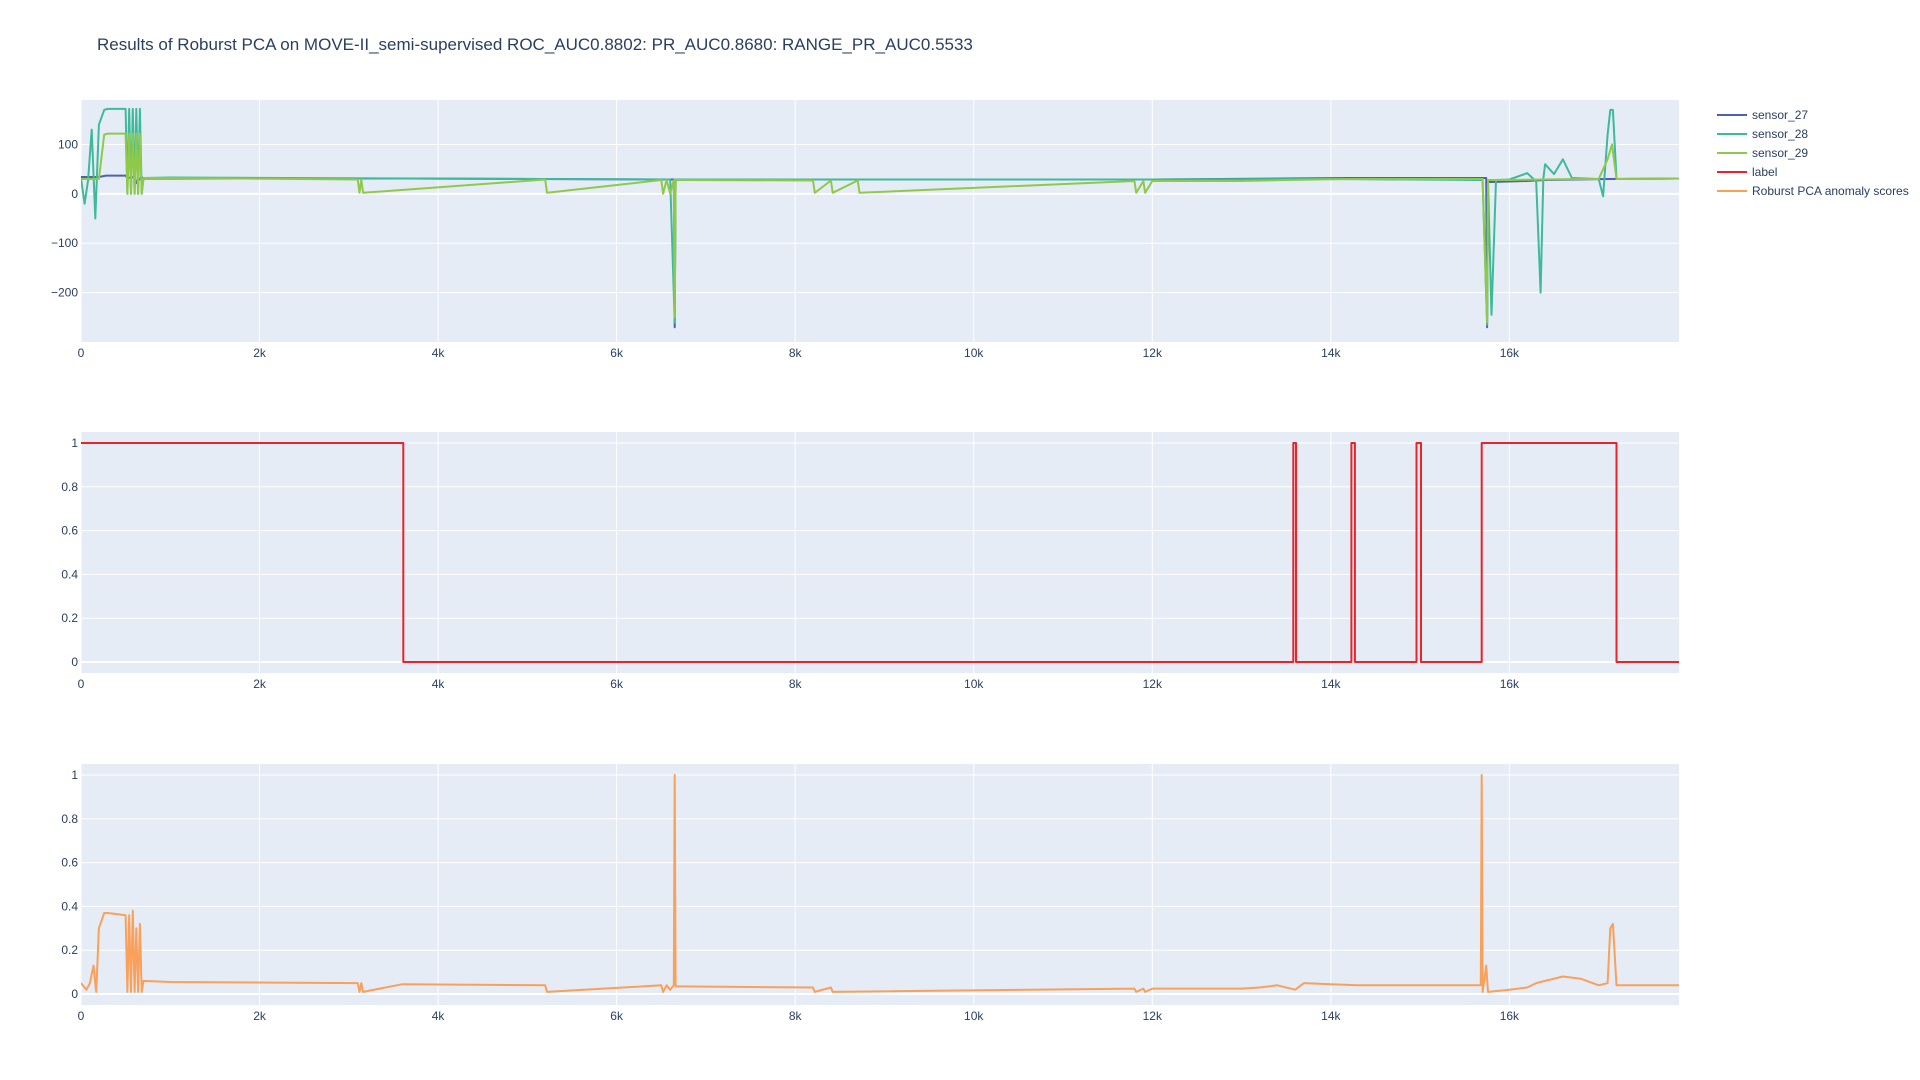 Image resolution: width=1920 pixels, height=1080 pixels. I want to click on legend-item: sensor_29, so click(1762, 153).